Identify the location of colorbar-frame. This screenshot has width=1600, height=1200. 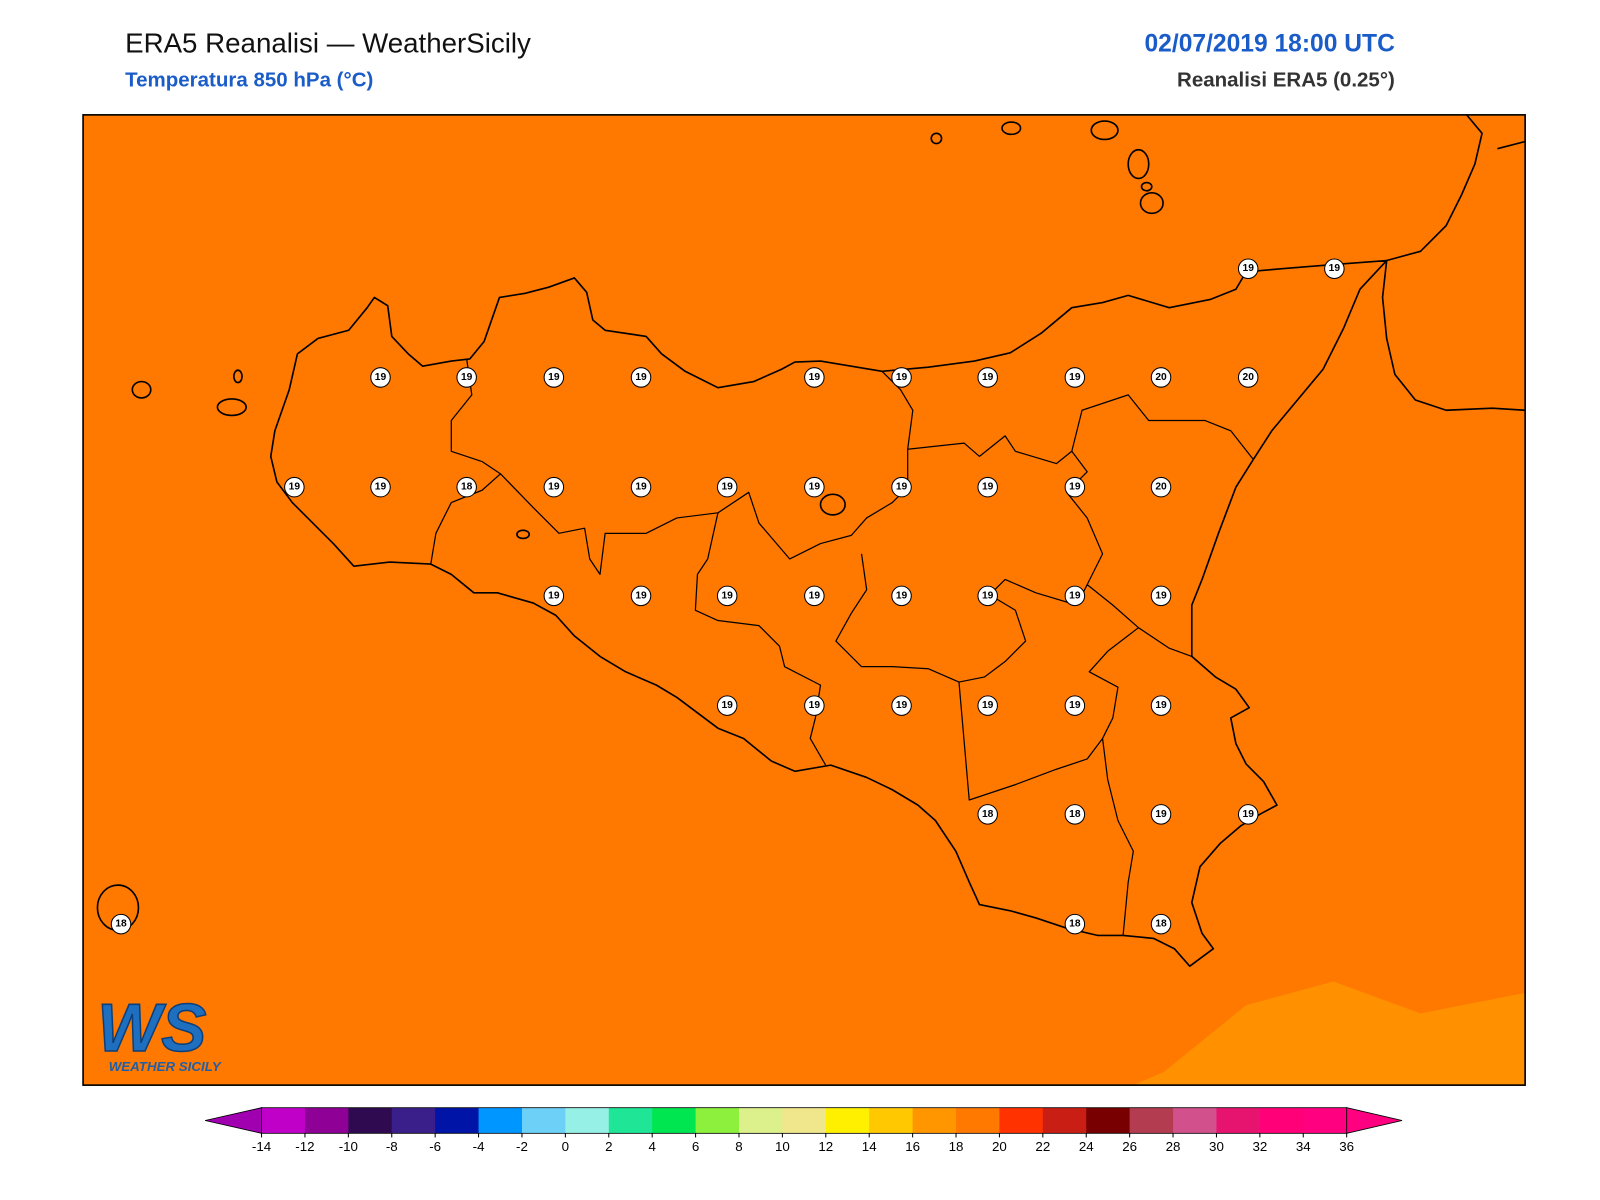
(804, 1120).